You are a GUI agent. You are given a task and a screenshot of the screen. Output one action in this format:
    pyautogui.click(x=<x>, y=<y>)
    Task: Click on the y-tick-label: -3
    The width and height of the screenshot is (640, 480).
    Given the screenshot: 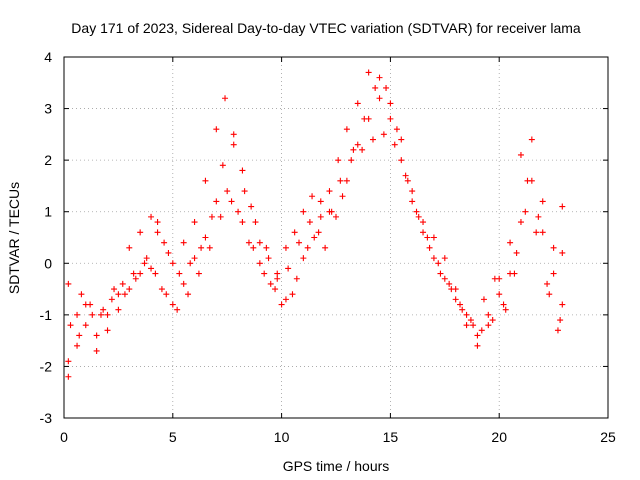 What is the action you would take?
    pyautogui.click(x=46, y=418)
    